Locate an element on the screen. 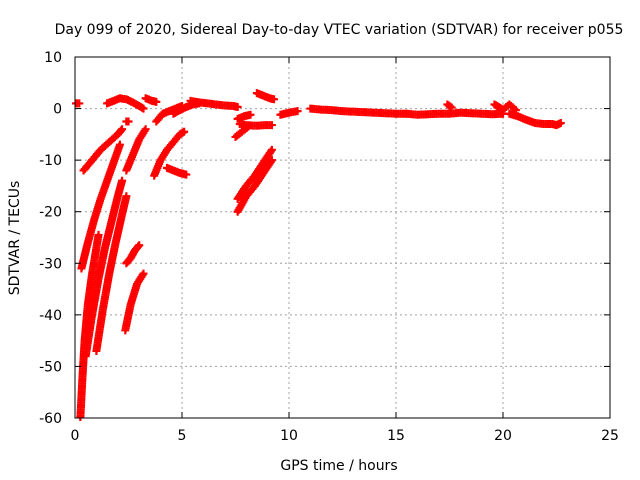  x-tick-label: 20 is located at coordinates (503, 436).